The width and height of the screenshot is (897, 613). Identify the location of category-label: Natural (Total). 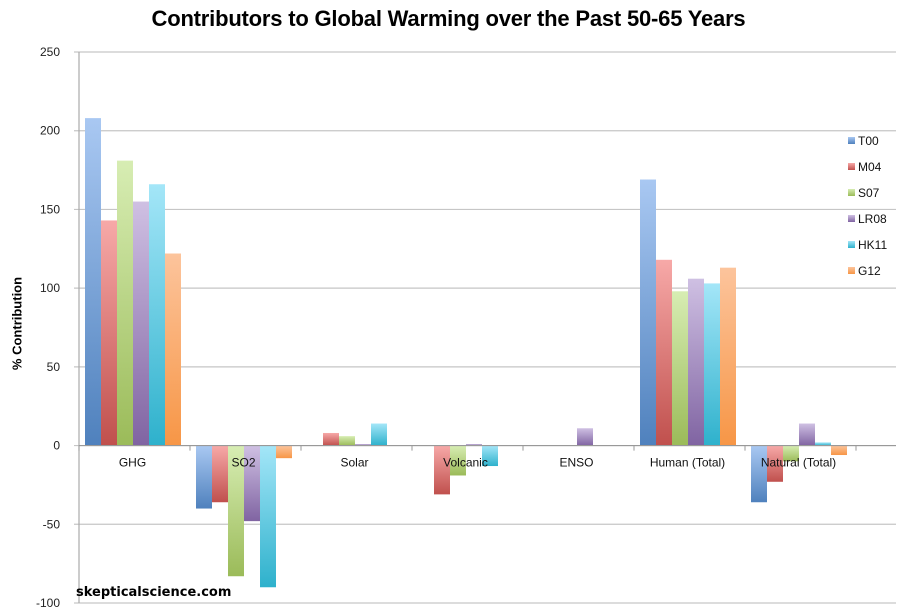
(798, 463).